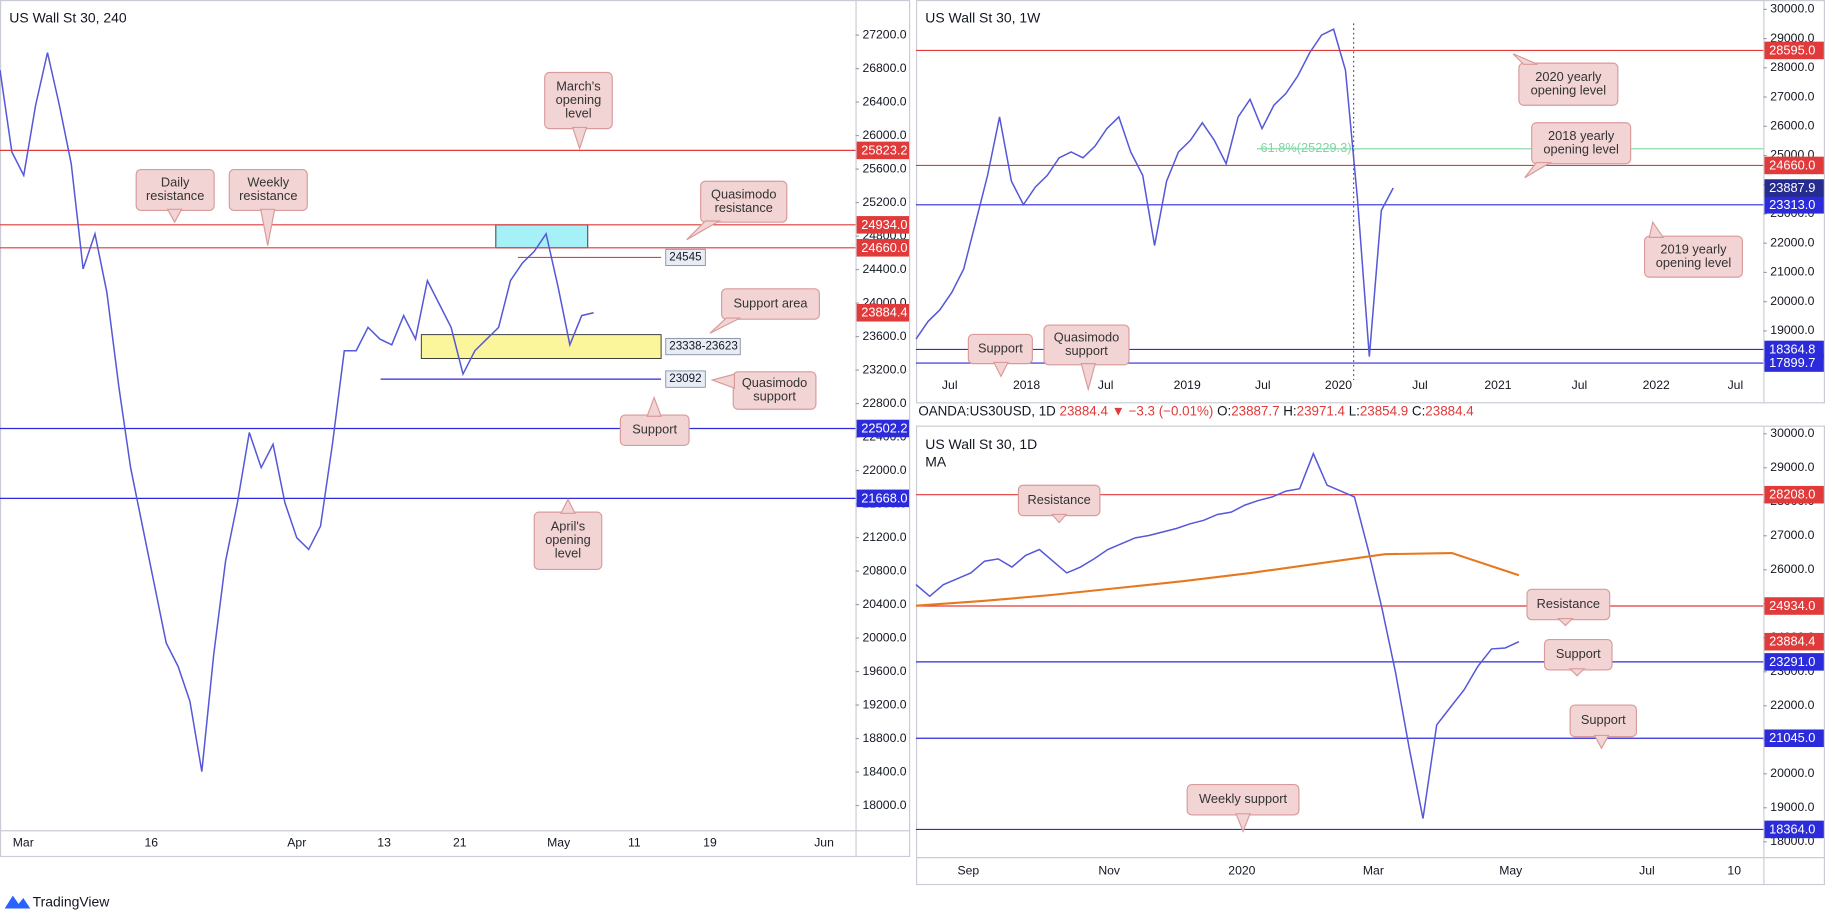 This screenshot has width=1825, height=912. Describe the element at coordinates (884, 570) in the screenshot. I see `y-tick-label: 20800.0` at that location.